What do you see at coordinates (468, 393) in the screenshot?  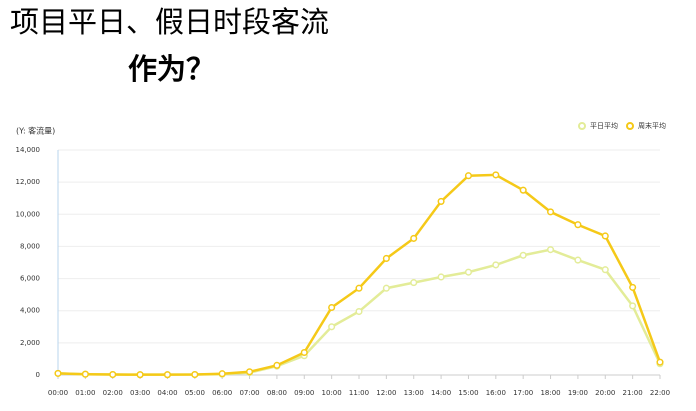 I see `x-tick-label: 15:00` at bounding box center [468, 393].